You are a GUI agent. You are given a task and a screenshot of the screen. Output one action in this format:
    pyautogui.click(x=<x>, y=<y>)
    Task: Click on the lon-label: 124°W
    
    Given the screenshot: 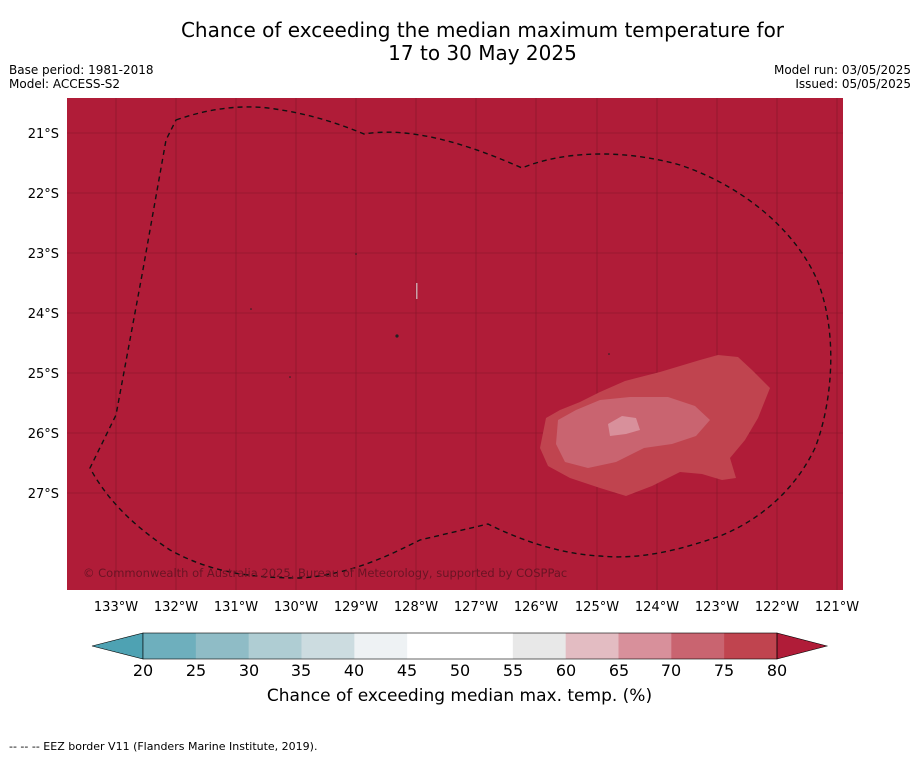 What is the action you would take?
    pyautogui.click(x=657, y=607)
    